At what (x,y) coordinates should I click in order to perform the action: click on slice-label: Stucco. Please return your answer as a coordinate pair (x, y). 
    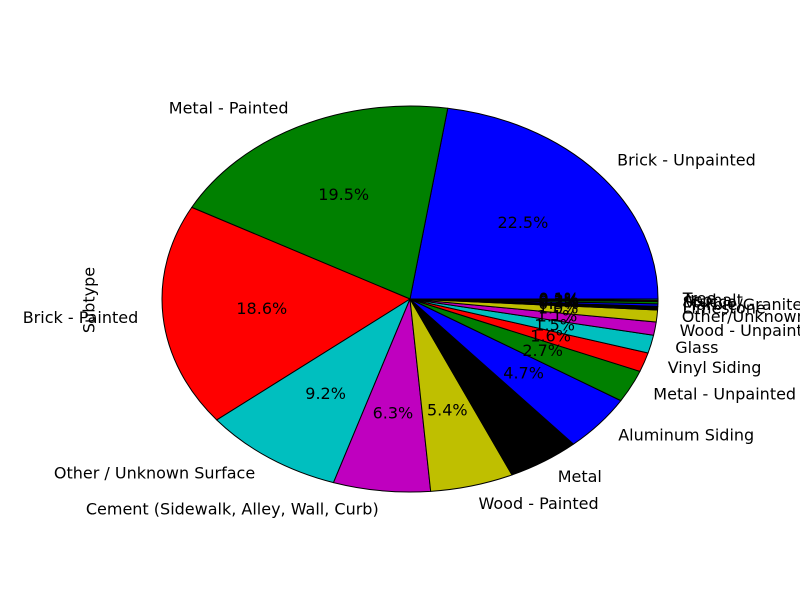
    Looking at the image, I should click on (710, 302).